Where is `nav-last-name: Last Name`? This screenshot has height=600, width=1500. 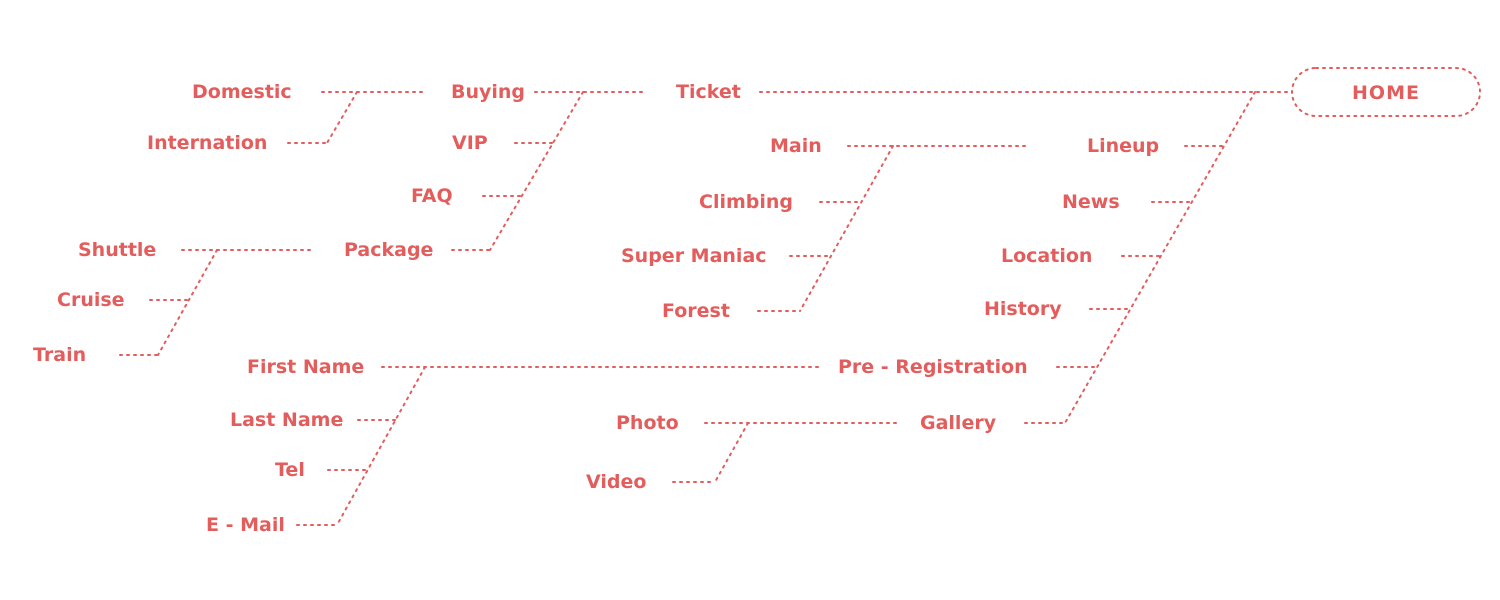
nav-last-name: Last Name is located at coordinates (286, 420).